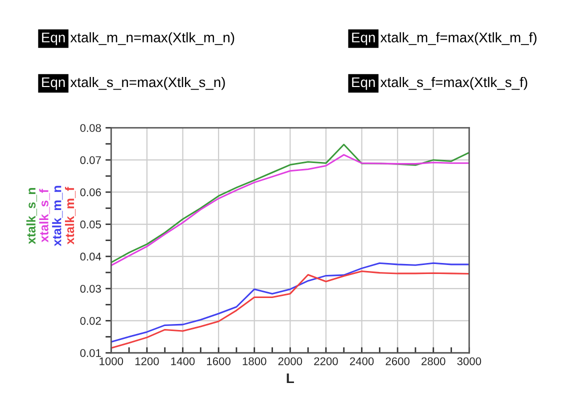 The image size is (585, 407). What do you see at coordinates (90, 320) in the screenshot?
I see `y-tick-label: 0.02` at bounding box center [90, 320].